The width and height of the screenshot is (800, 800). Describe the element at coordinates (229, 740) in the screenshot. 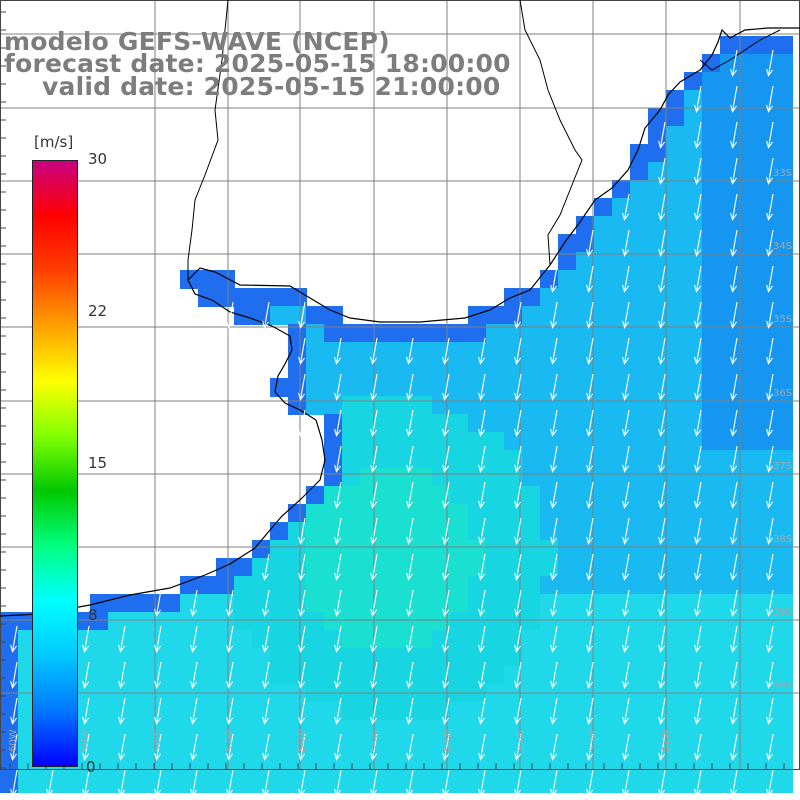

I see `longitude-label: 57W` at that location.